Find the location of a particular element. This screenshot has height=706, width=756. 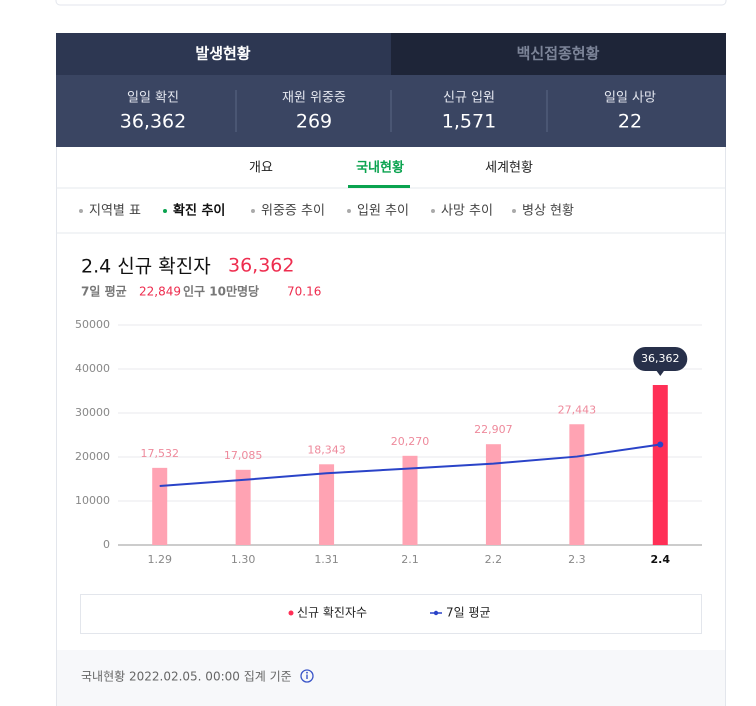

subnav-item-active: 확진 추이 is located at coordinates (199, 211).